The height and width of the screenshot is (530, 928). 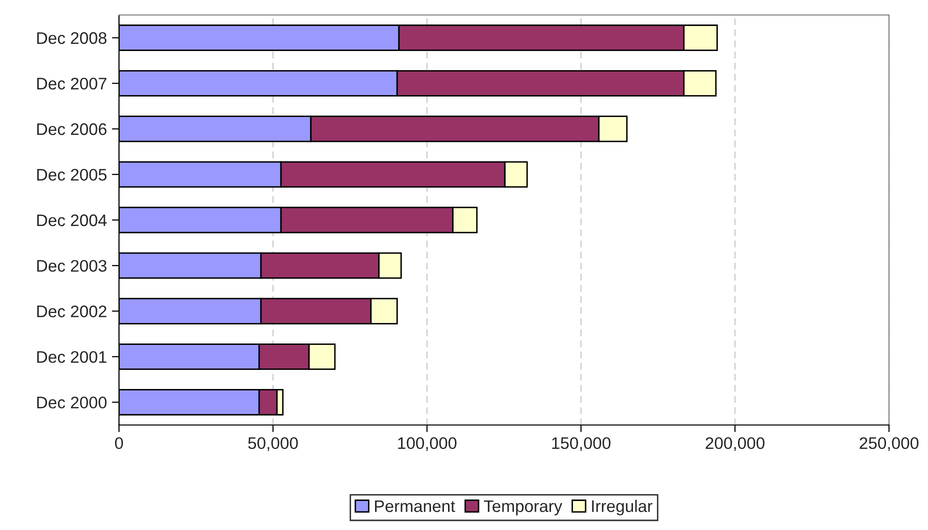 I want to click on x-tick-label: 250,000, so click(x=889, y=444).